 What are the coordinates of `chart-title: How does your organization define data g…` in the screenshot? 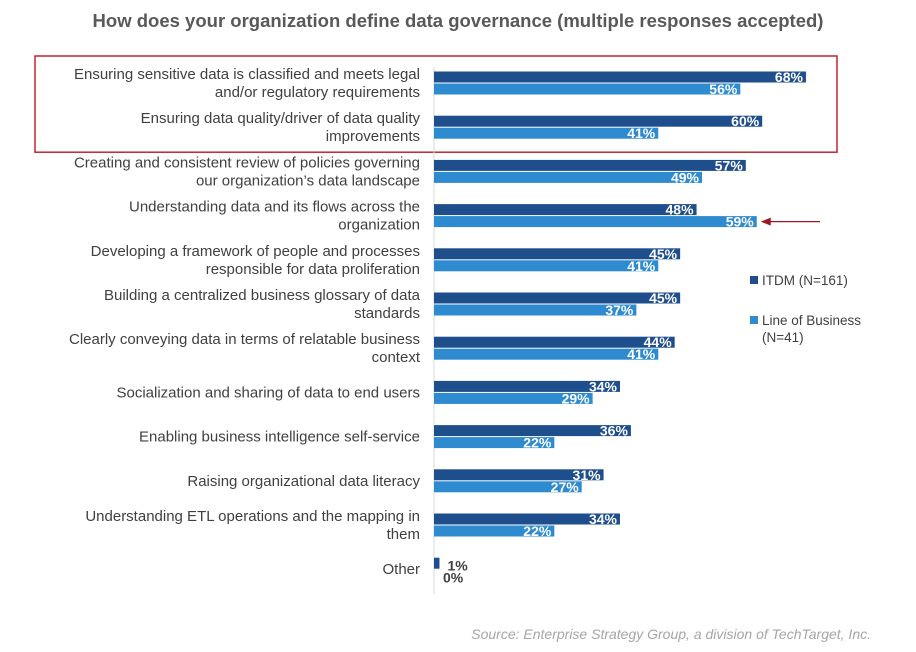 It's located at (458, 20).